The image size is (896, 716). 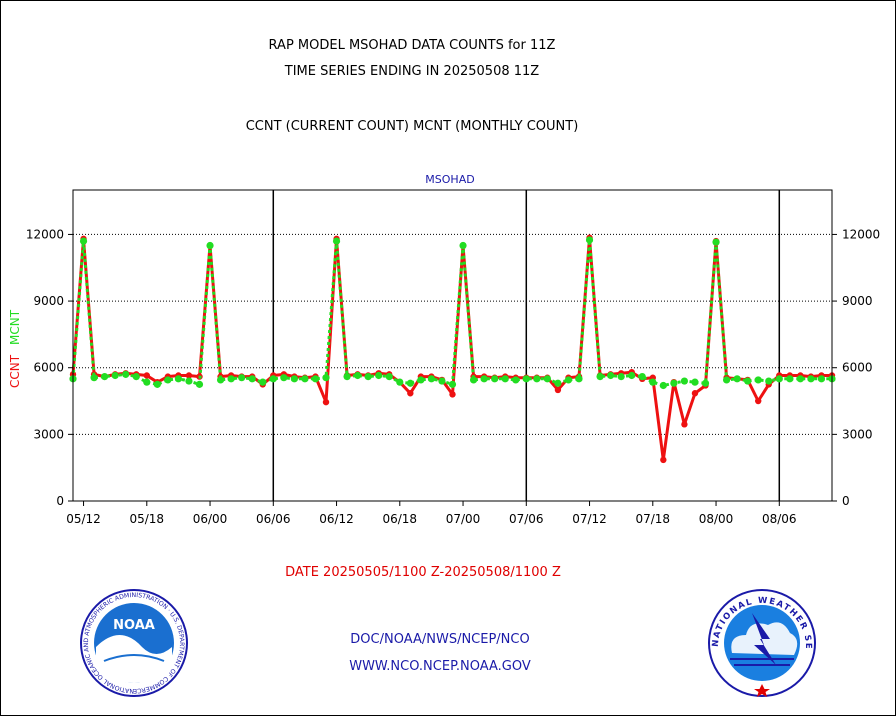 What do you see at coordinates (440, 666) in the screenshot?
I see `footer-link-website: WWW.NCO.NCEP.NOAA.GOV` at bounding box center [440, 666].